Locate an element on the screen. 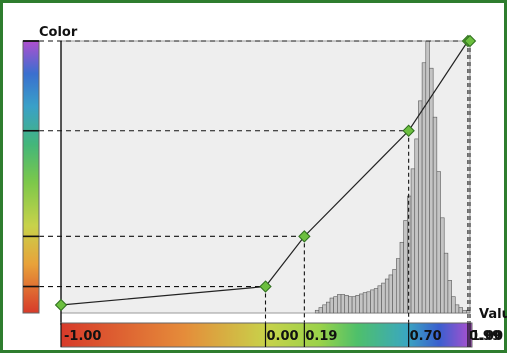 Image resolution: width=507 pixels, height=356 pixels. value-tick-label: -1.00 is located at coordinates (82, 336).